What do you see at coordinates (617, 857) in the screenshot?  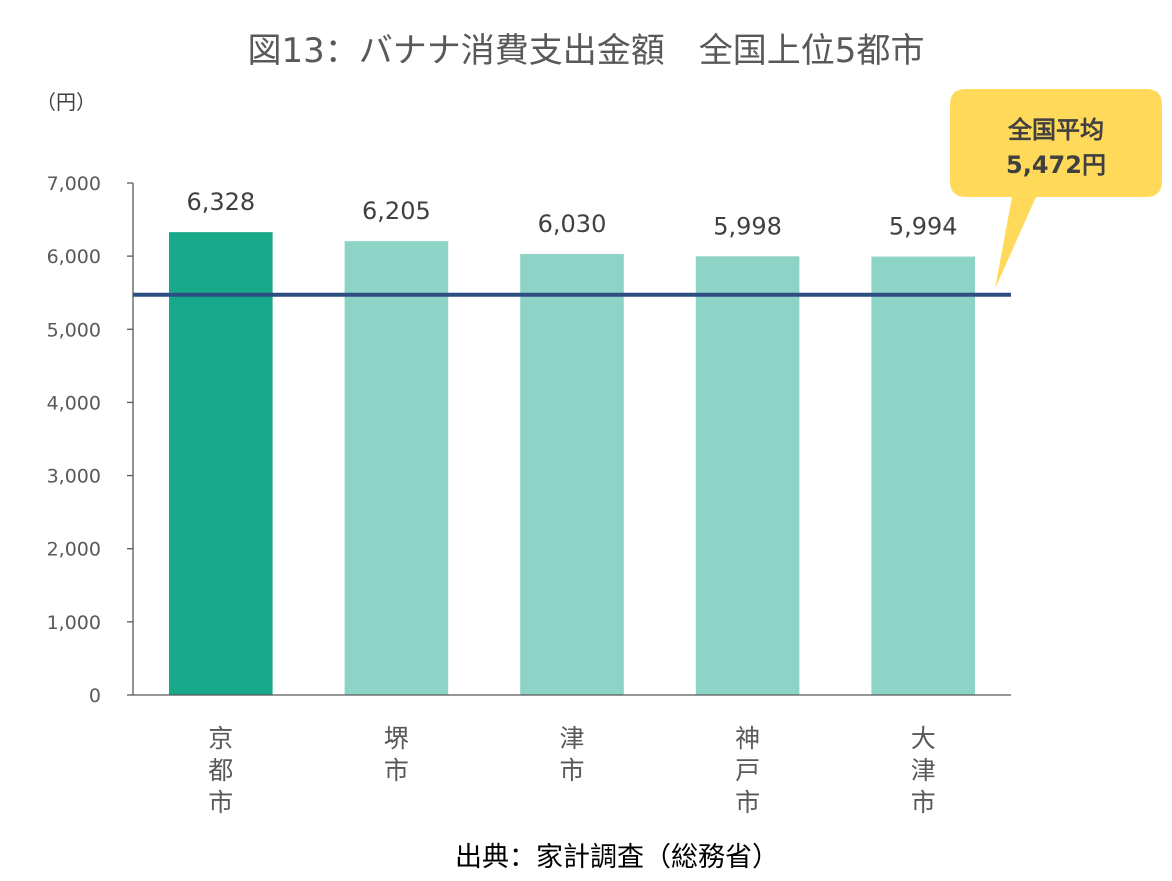 I see `source-note: 出典：家計調査（総務省）` at bounding box center [617, 857].